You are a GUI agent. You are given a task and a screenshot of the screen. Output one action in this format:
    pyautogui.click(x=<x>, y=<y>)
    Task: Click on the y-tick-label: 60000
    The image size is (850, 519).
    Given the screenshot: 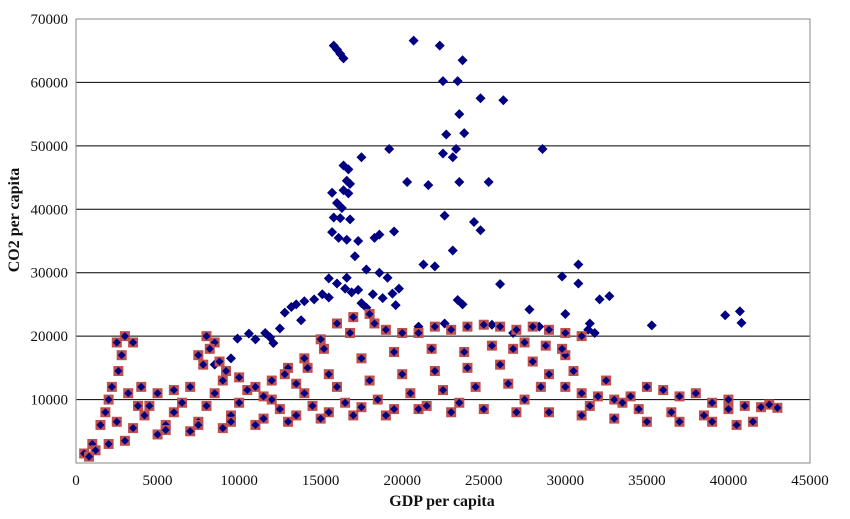 What is the action you would take?
    pyautogui.click(x=50, y=83)
    